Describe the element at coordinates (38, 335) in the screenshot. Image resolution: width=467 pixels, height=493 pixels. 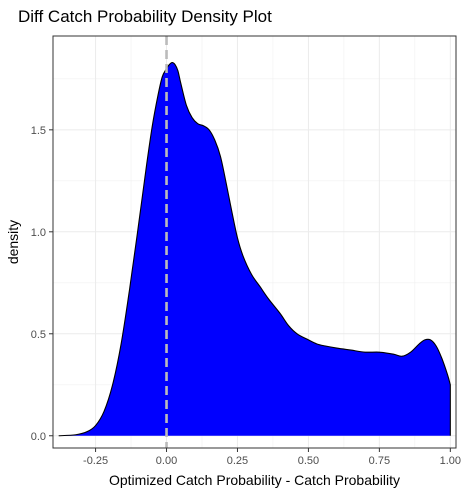
I see `y-tick-label: 0.5` at that location.